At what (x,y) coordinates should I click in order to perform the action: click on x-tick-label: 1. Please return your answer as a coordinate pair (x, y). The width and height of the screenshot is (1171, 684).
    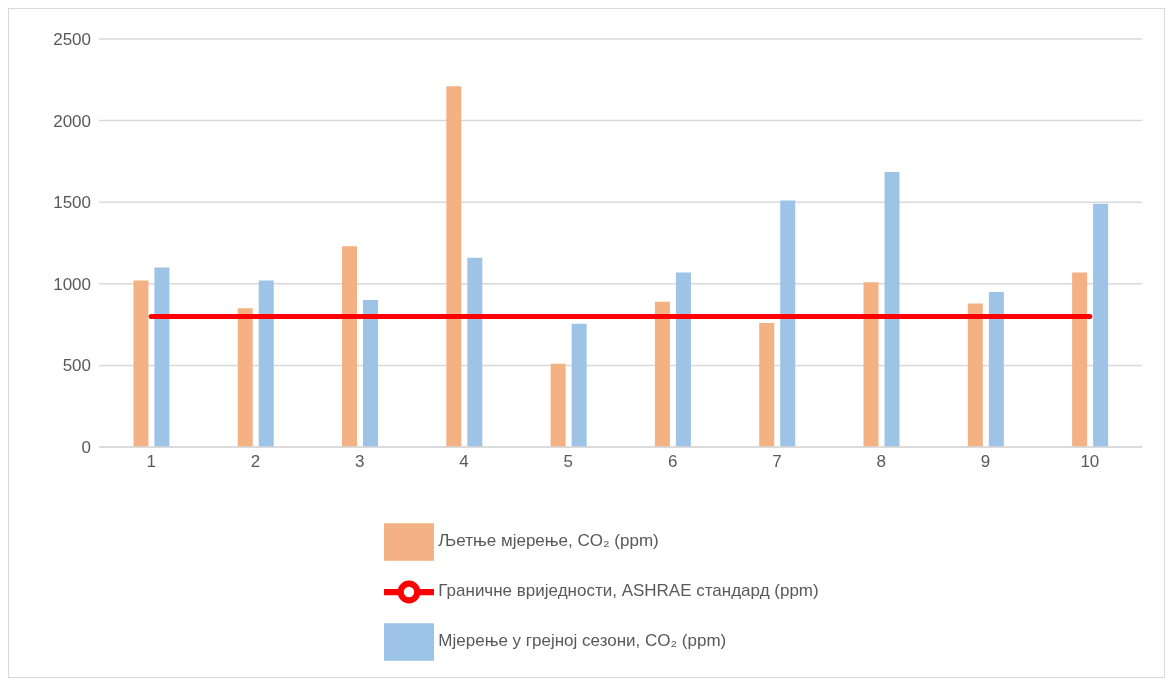
    Looking at the image, I should click on (151, 462).